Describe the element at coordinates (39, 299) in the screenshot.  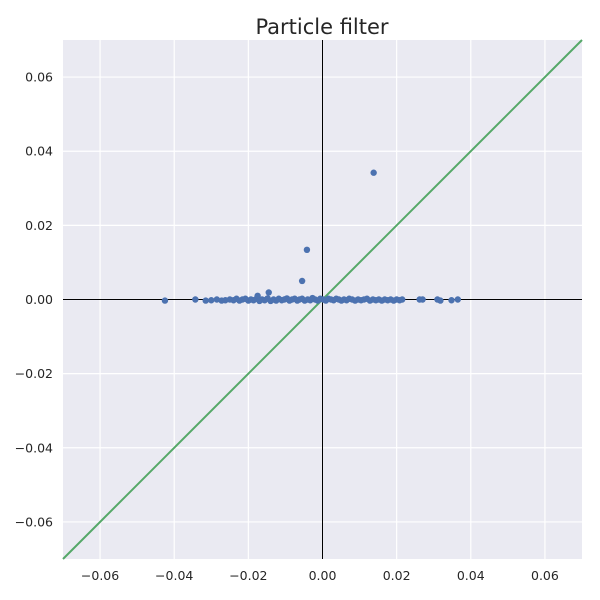
I see `y-tick-label: 0.00` at that location.